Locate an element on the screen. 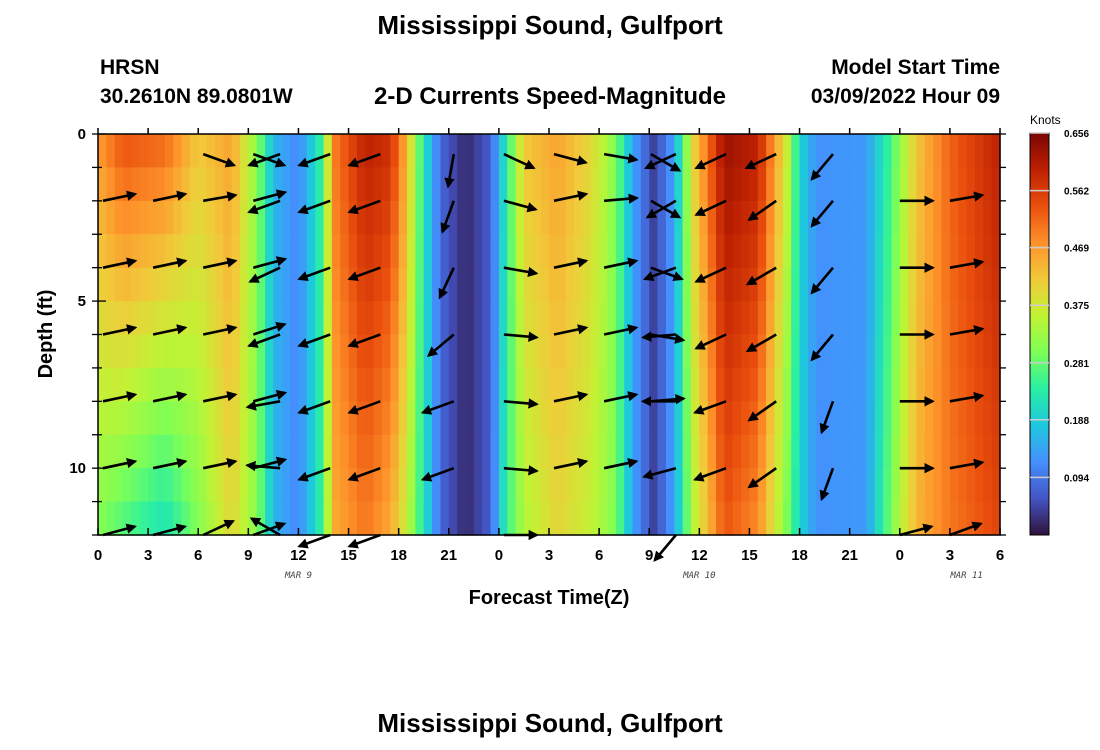 This screenshot has width=1100, height=750. chart-title: Mississippi Sound, Gulfport is located at coordinates (550, 25).